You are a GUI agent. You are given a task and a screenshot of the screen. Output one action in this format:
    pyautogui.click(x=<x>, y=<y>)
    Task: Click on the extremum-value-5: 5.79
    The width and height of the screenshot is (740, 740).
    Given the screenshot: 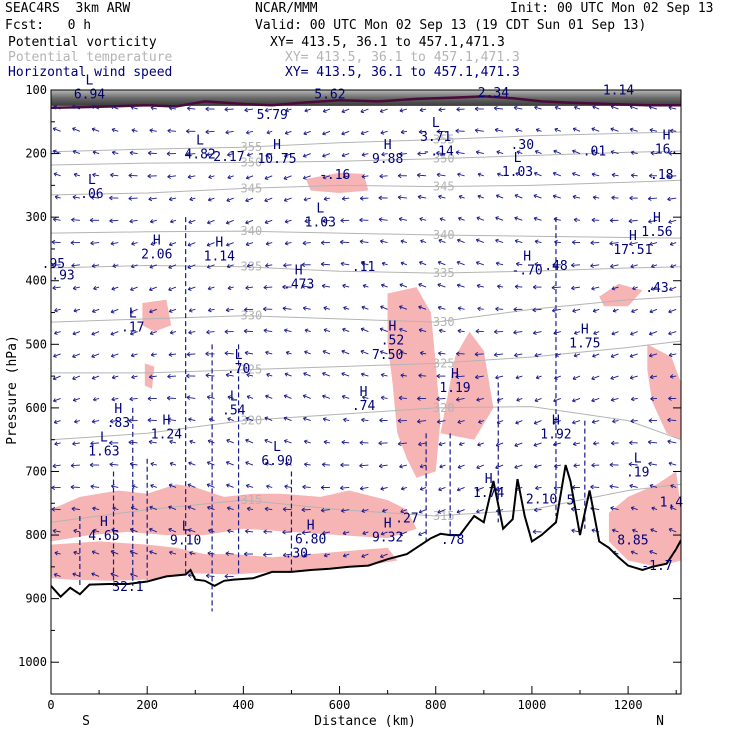 What is the action you would take?
    pyautogui.click(x=272, y=115)
    